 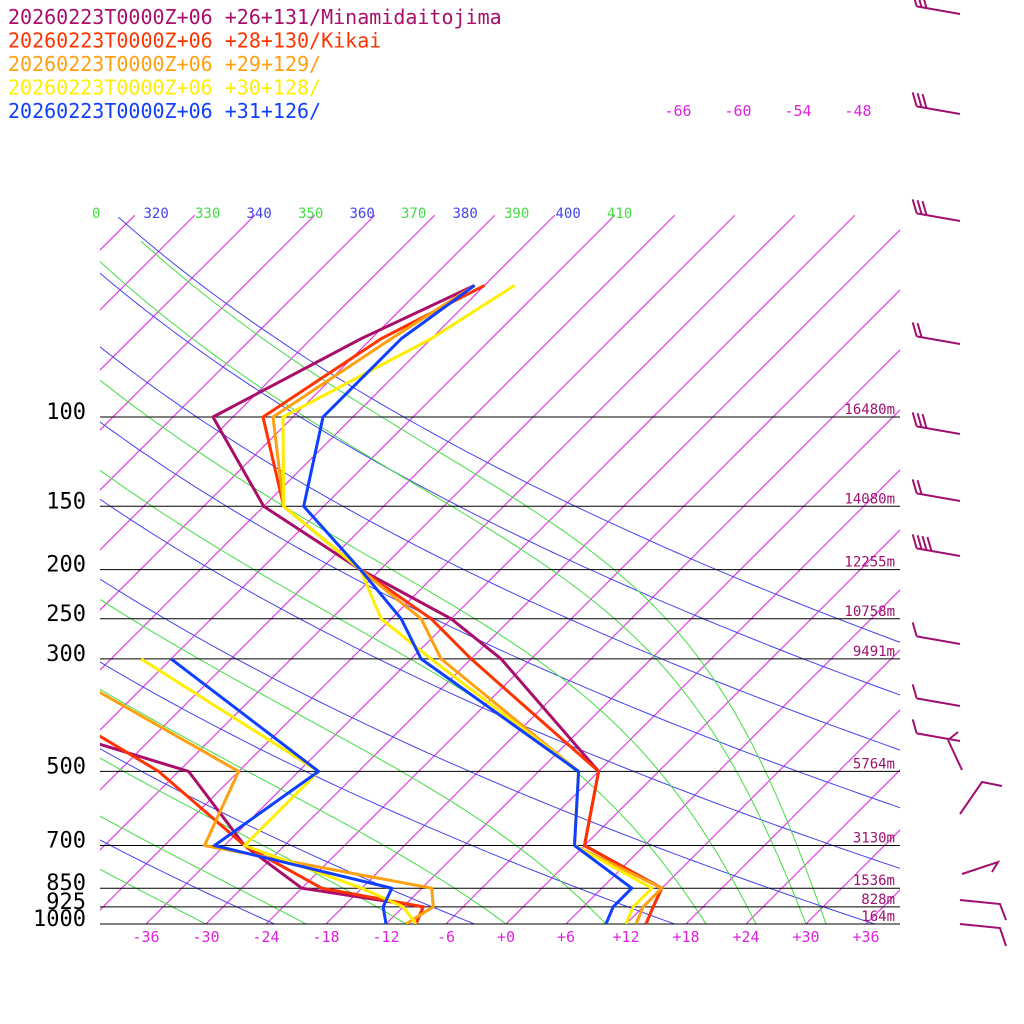 I want to click on height-label: 9491m, so click(x=874, y=652).